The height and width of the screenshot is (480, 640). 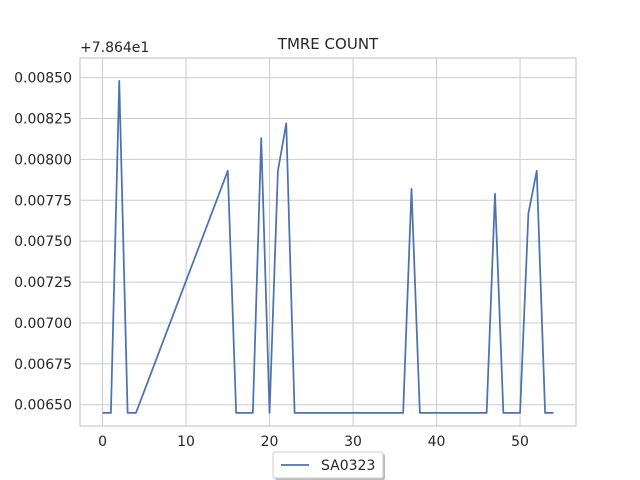 What do you see at coordinates (43, 406) in the screenshot?
I see `y-tick-label: 0.00650` at bounding box center [43, 406].